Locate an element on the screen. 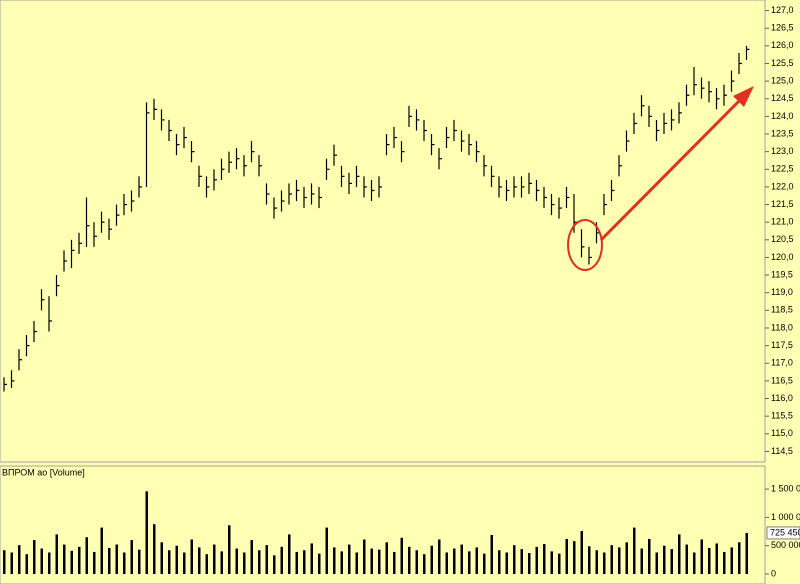  y-tick-label: 123,5 is located at coordinates (782, 133).